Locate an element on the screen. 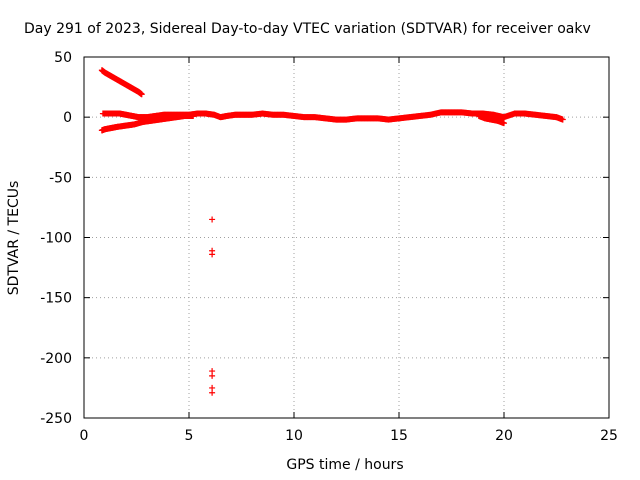 The width and height of the screenshot is (640, 480). y-tick-label: -100 is located at coordinates (56, 239).